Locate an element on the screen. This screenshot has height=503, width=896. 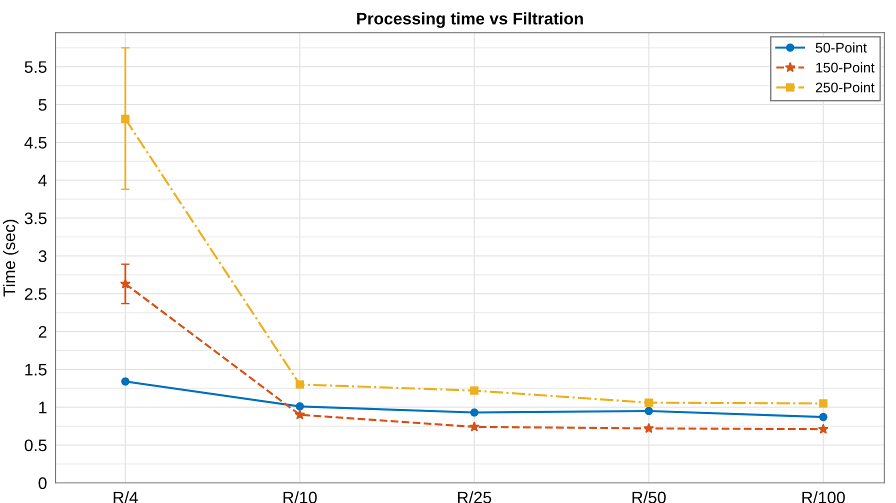
x-tick-label: R/25 is located at coordinates (475, 497).